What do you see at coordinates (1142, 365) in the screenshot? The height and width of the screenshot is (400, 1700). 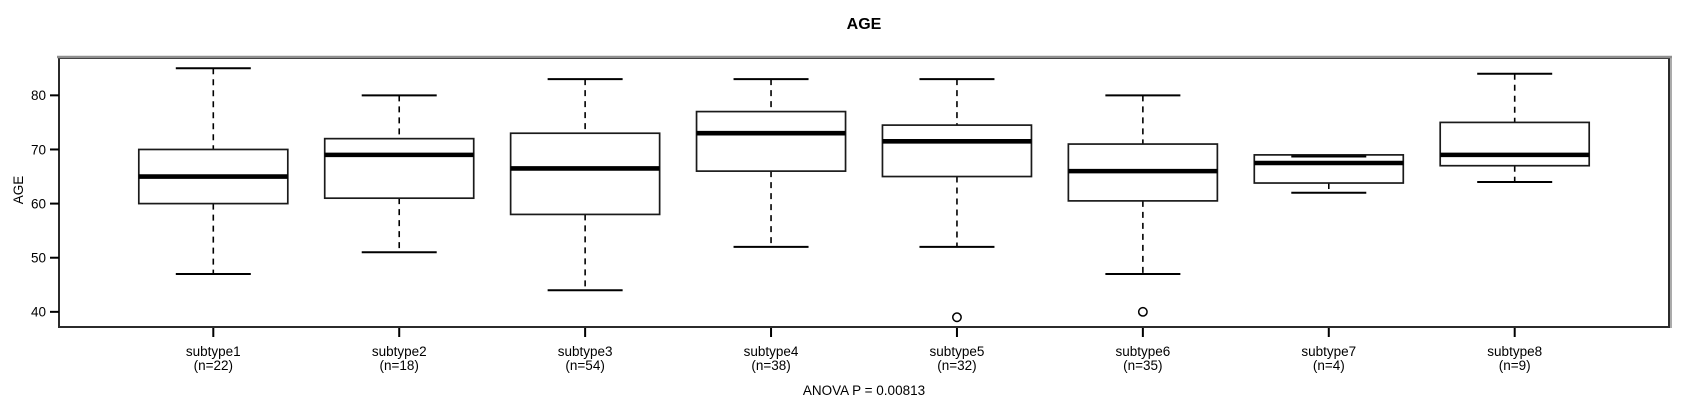 I see `x-tick-n-label: (n=35)` at bounding box center [1142, 365].